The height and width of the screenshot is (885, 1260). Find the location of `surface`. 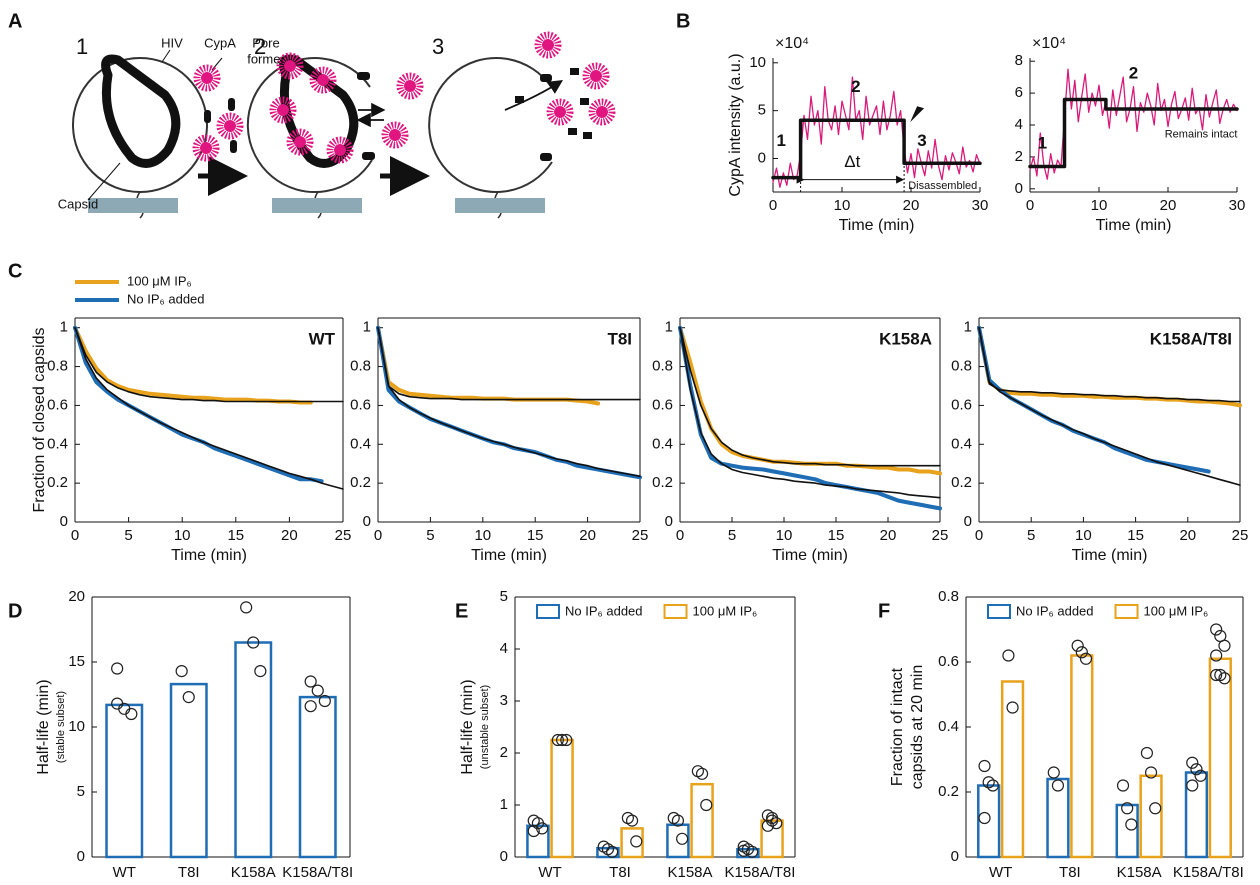

surface is located at coordinates (133, 205).